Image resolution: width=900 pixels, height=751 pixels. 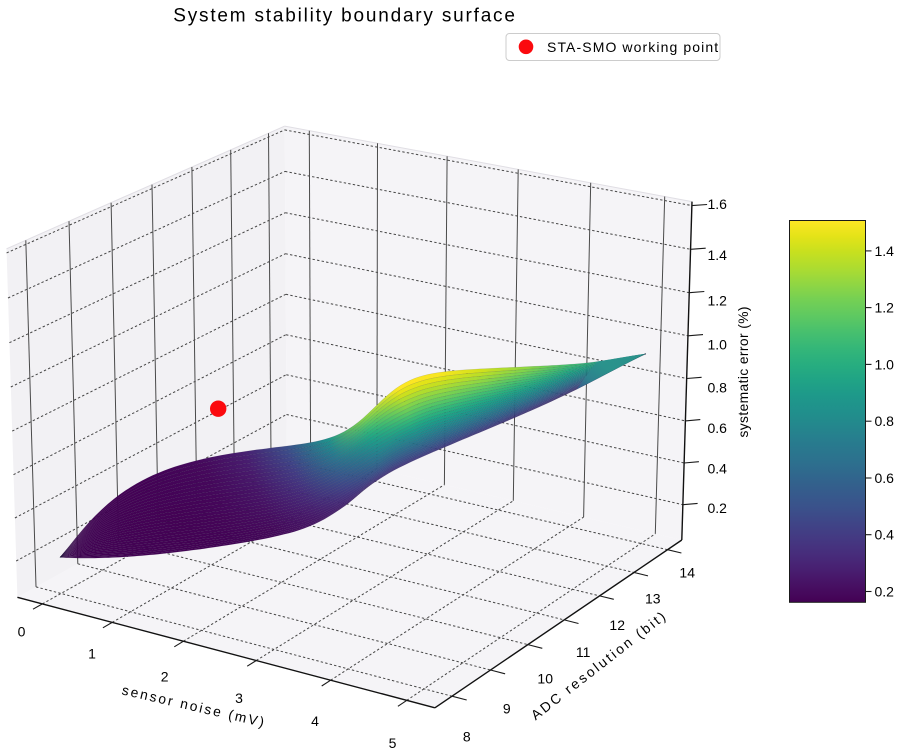 I want to click on svg-text:System stability boundary surf: System stability boundary surface, so click(x=344, y=15).